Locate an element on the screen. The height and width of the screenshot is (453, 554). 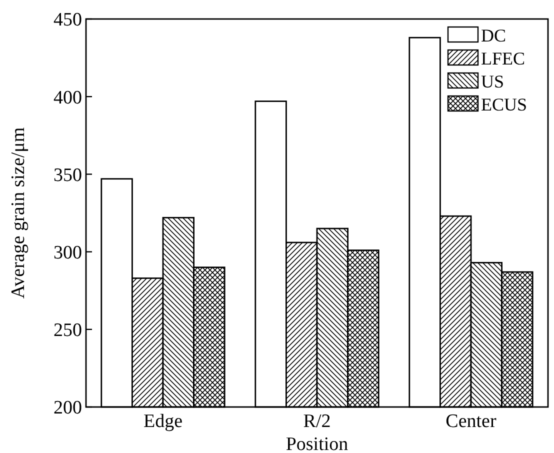
x-axis-title: Position is located at coordinates (317, 443).